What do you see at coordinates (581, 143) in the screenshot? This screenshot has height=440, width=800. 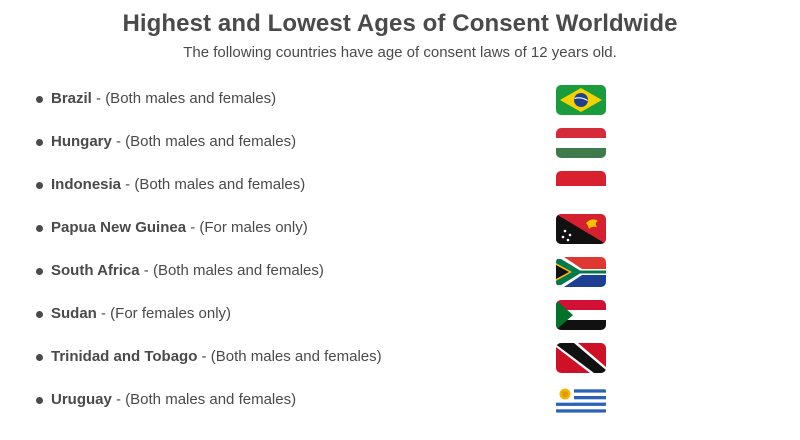 I see `hungary-flag-icon` at bounding box center [581, 143].